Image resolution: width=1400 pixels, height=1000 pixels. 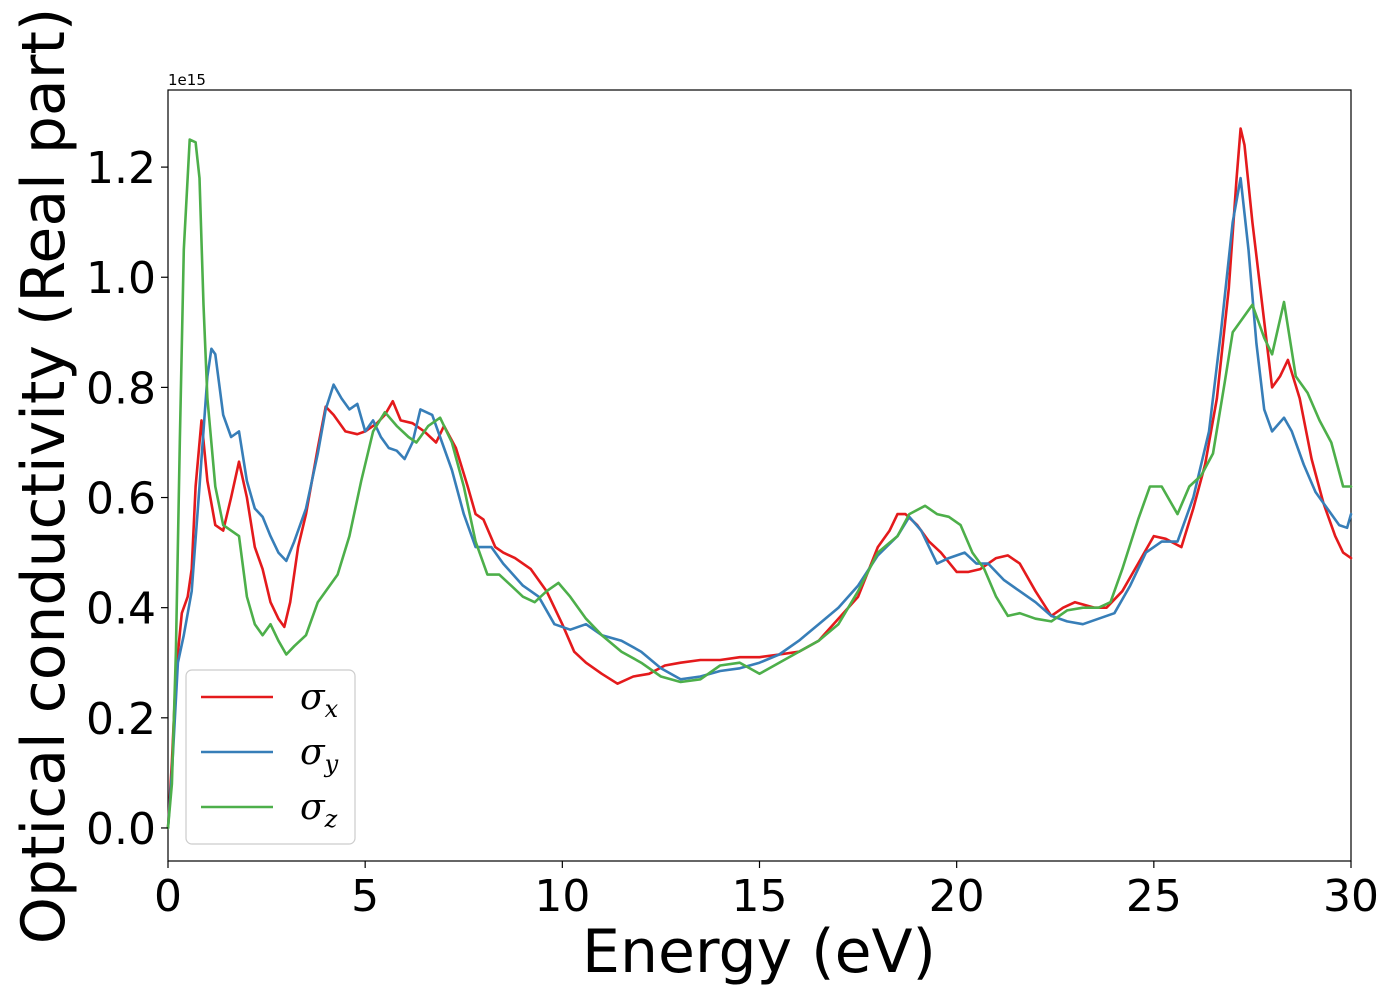 What do you see at coordinates (957, 896) in the screenshot?
I see `x-tick-label: 20` at bounding box center [957, 896].